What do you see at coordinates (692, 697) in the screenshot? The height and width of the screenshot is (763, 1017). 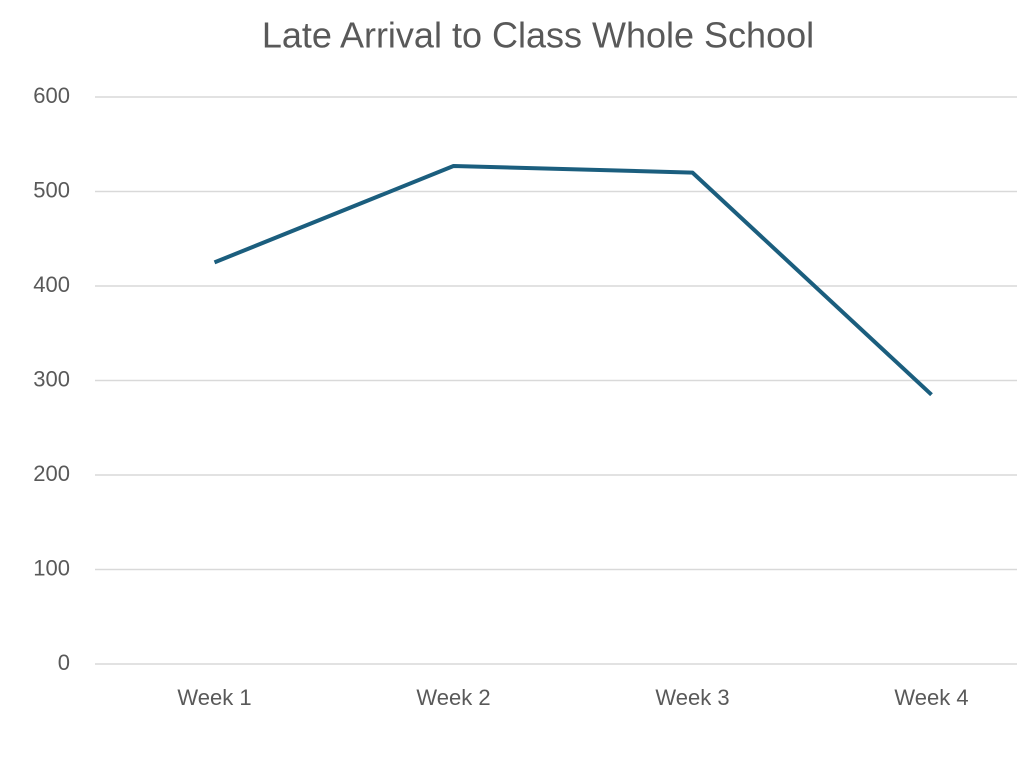 I see `x-tick-label: Week 3` at bounding box center [692, 697].